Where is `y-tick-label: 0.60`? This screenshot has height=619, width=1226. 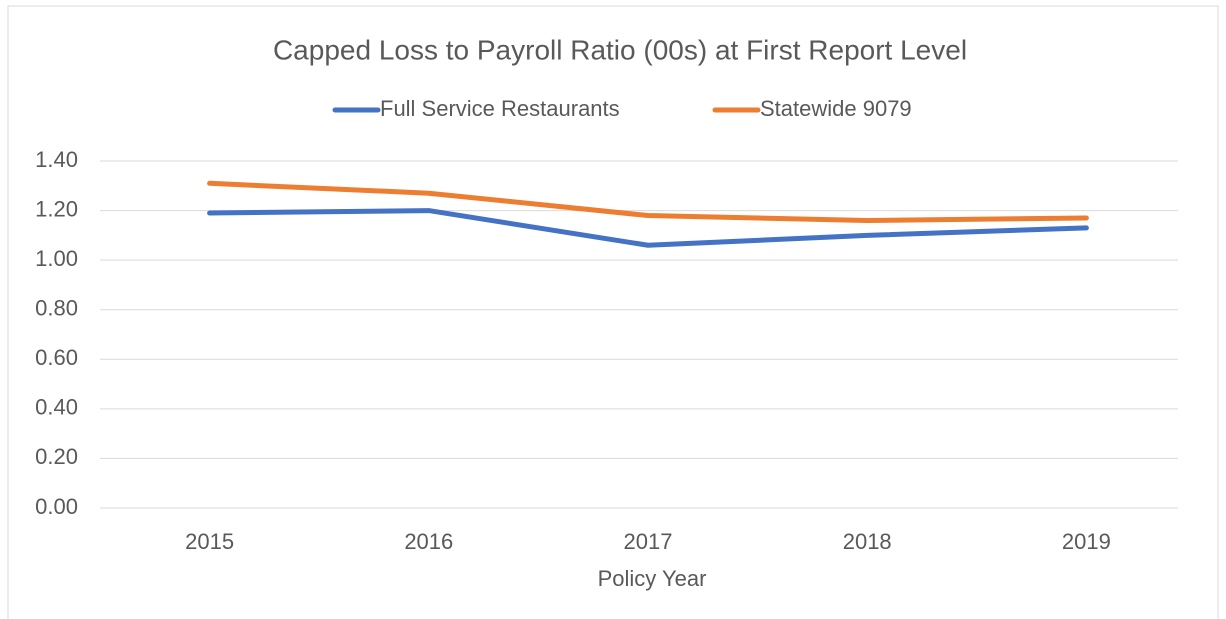 y-tick-label: 0.60 is located at coordinates (56, 357).